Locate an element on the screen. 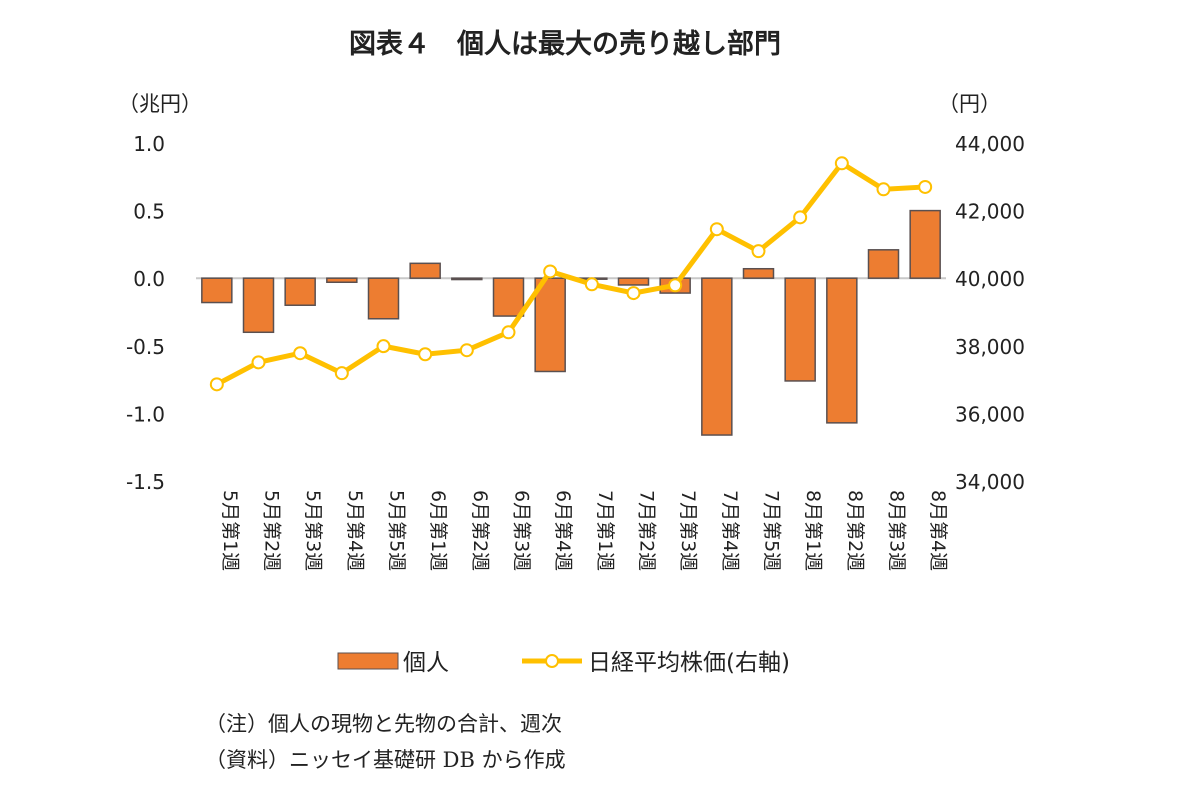  nikkei-point-5月第1週 is located at coordinates (216, 384).